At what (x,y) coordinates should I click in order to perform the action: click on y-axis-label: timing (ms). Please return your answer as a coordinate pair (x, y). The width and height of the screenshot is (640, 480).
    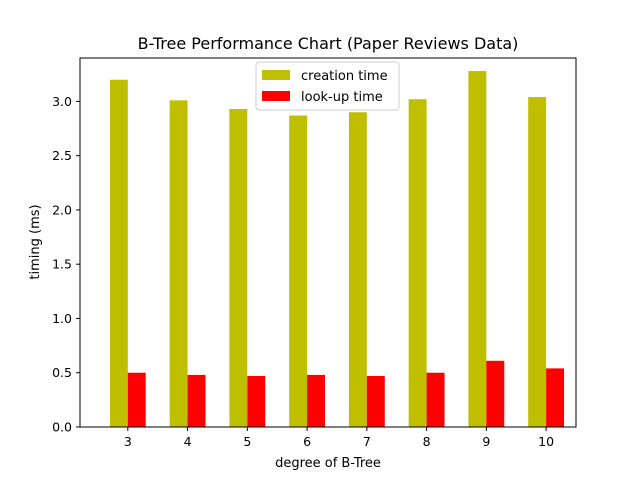
    Looking at the image, I should click on (35, 241).